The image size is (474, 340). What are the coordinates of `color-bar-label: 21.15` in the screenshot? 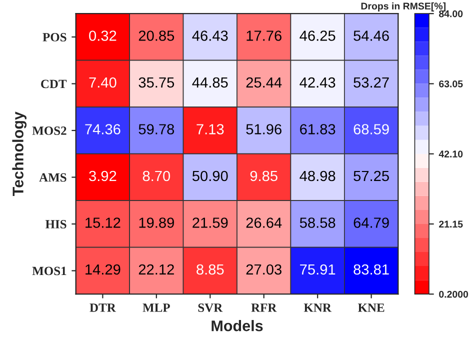 It's located at (451, 224).